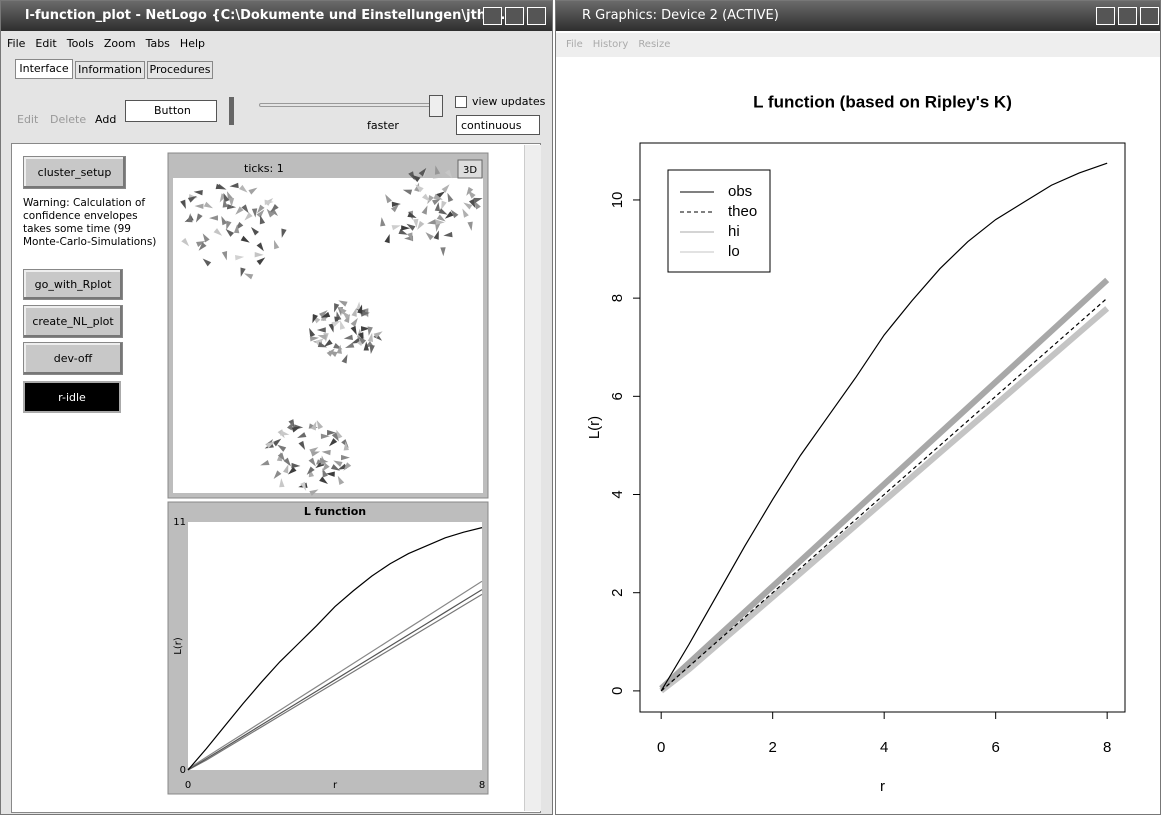 Image resolution: width=1161 pixels, height=815 pixels. Describe the element at coordinates (231, 111) in the screenshot. I see `separator` at that location.